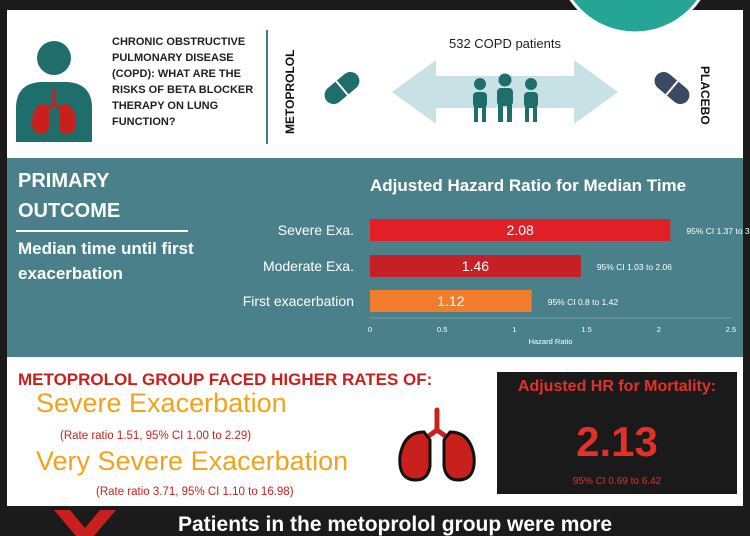  Describe the element at coordinates (290, 91) in the screenshot. I see `metoprolol-label: METOPROLOL` at that location.